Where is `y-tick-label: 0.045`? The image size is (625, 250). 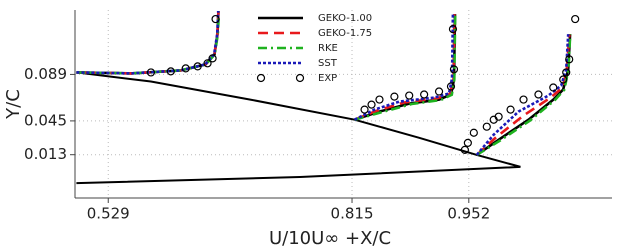 y-tick-label: 0.045 is located at coordinates (45, 120).